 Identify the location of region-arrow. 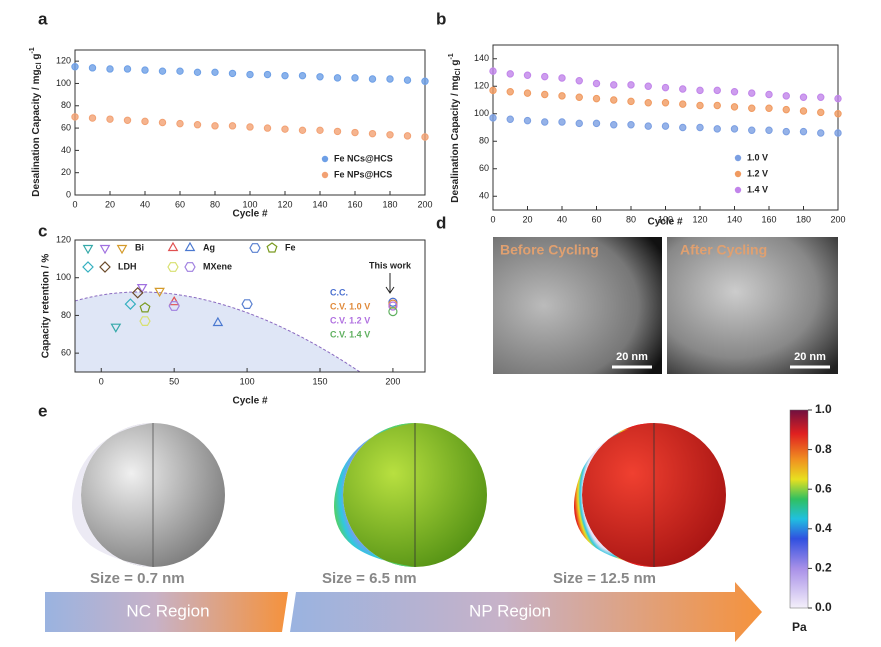
(526, 612).